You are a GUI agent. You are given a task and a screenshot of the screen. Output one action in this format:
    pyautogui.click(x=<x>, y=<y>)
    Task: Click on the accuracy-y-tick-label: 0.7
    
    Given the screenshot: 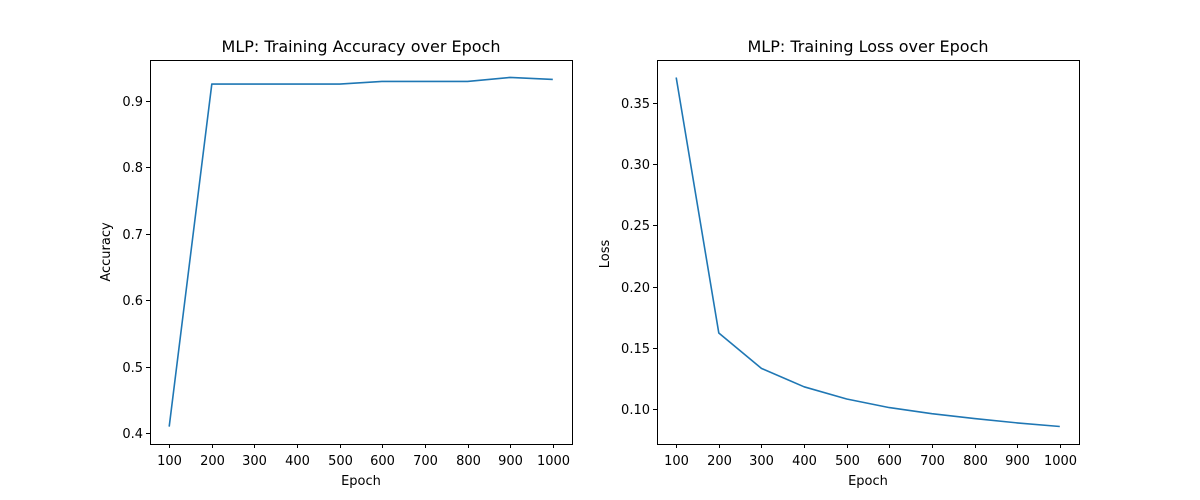 What is the action you would take?
    pyautogui.click(x=132, y=235)
    